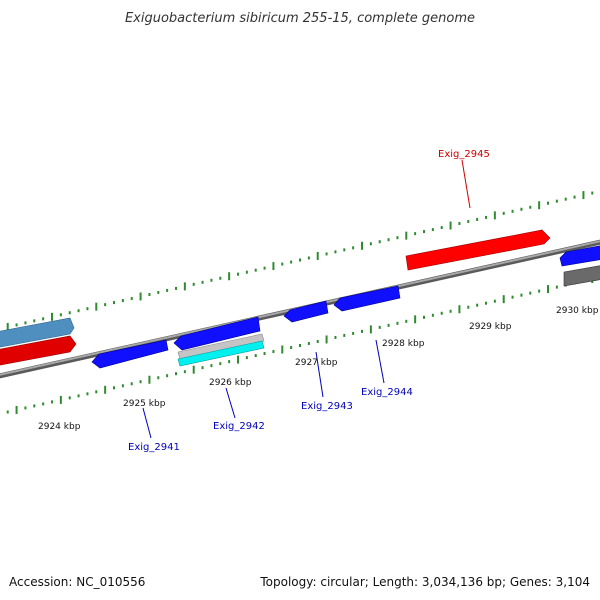  I want to click on tick-label: 2925 kbp, so click(144, 404).